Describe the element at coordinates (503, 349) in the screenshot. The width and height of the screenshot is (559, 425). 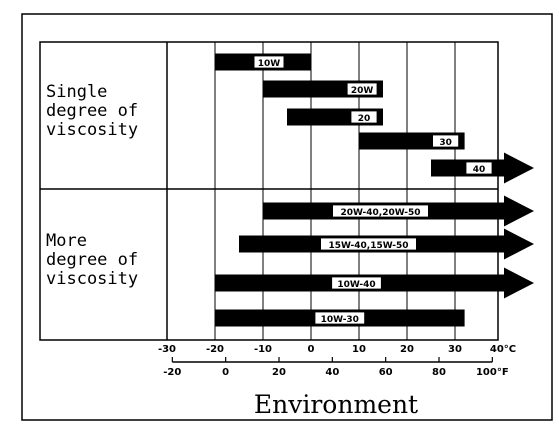
I see `celsius-unit-label: 40°C` at that location.